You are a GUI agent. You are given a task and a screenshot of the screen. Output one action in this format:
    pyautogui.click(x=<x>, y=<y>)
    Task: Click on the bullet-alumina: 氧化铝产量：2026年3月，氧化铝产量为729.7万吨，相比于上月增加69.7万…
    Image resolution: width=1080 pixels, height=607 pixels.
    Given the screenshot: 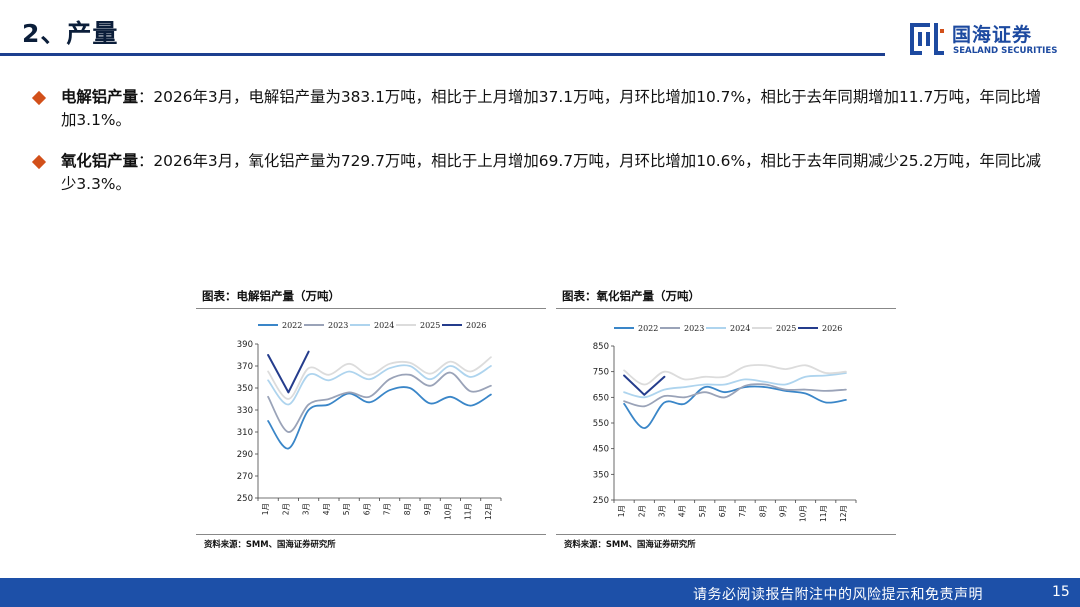 What is the action you would take?
    pyautogui.click(x=537, y=173)
    